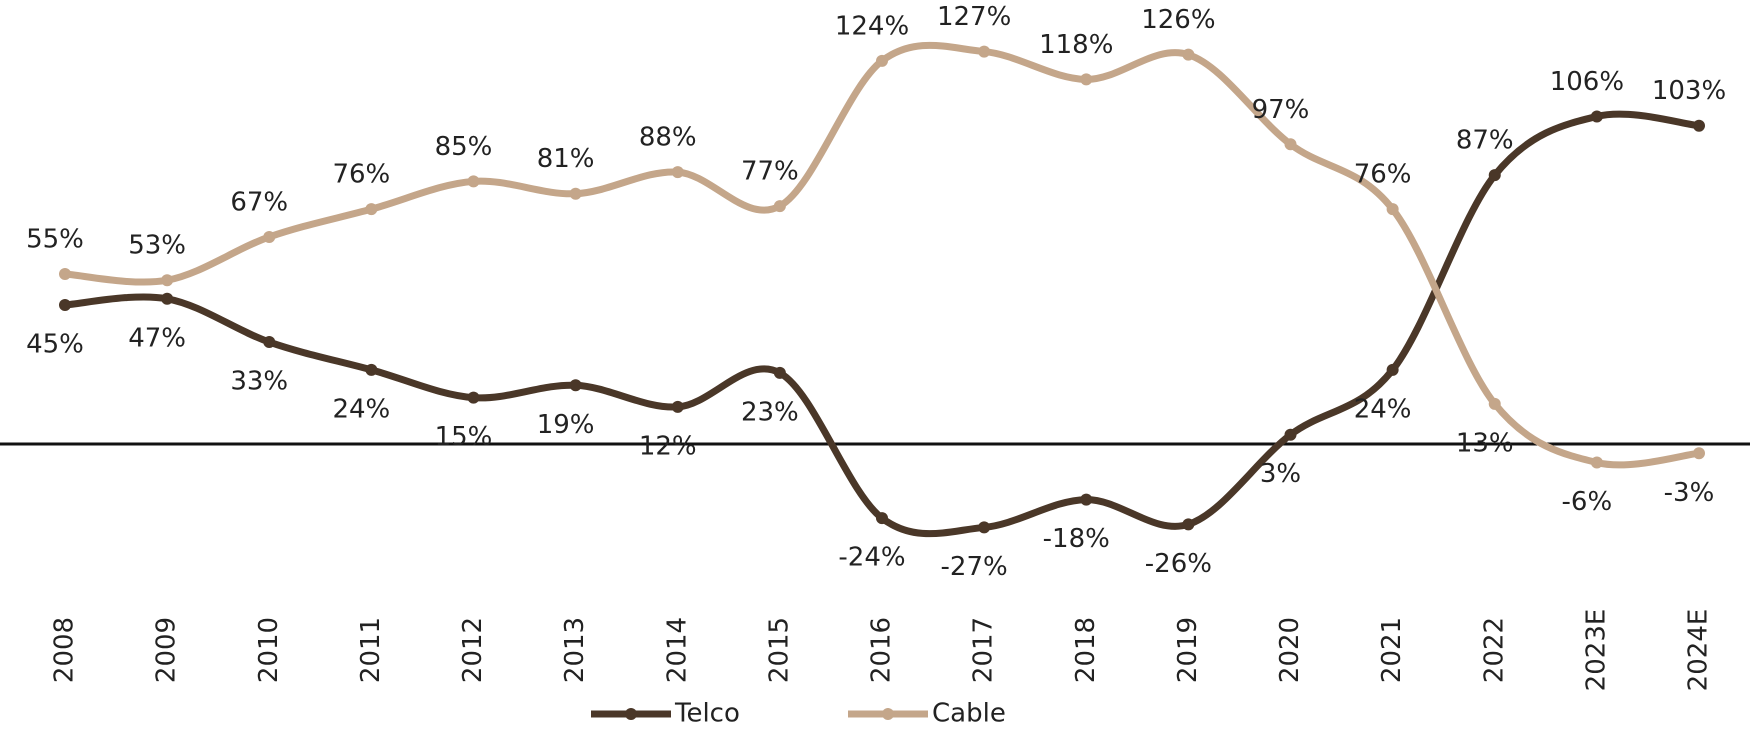  I want to click on data-label: 127%, so click(974, 17).